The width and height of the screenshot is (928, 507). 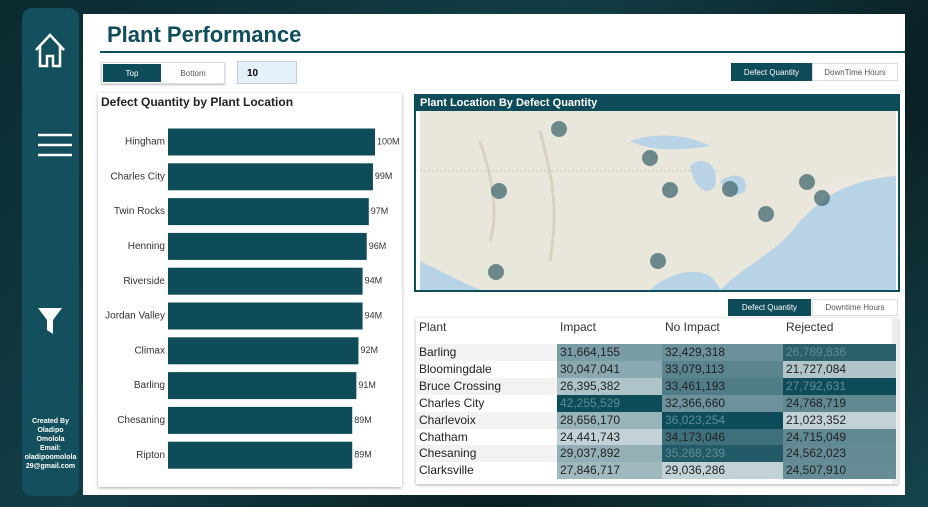 I want to click on table-metric-option: Downtime Hours, so click(x=855, y=307).